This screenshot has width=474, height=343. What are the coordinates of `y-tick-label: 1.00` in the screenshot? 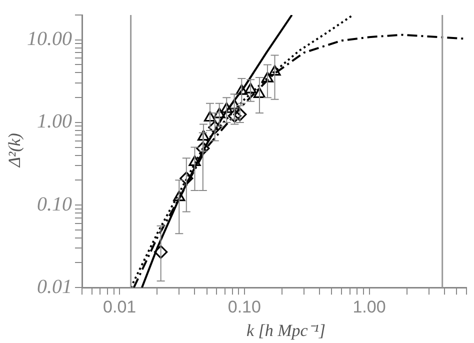 It's located at (54, 121).